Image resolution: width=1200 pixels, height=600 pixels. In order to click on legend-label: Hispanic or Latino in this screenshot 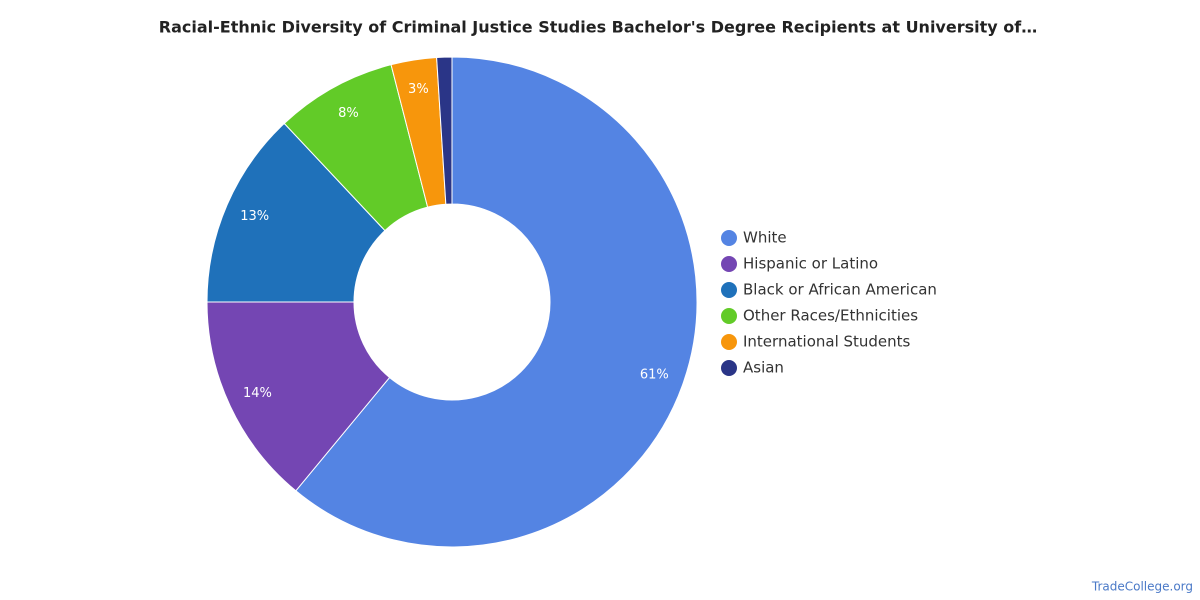, I will do `click(810, 264)`.